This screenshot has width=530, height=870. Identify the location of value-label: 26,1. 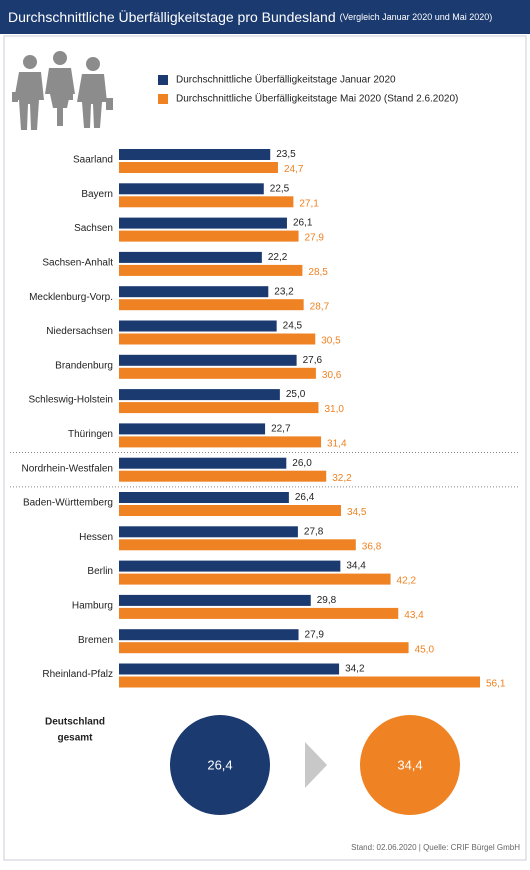
(303, 223).